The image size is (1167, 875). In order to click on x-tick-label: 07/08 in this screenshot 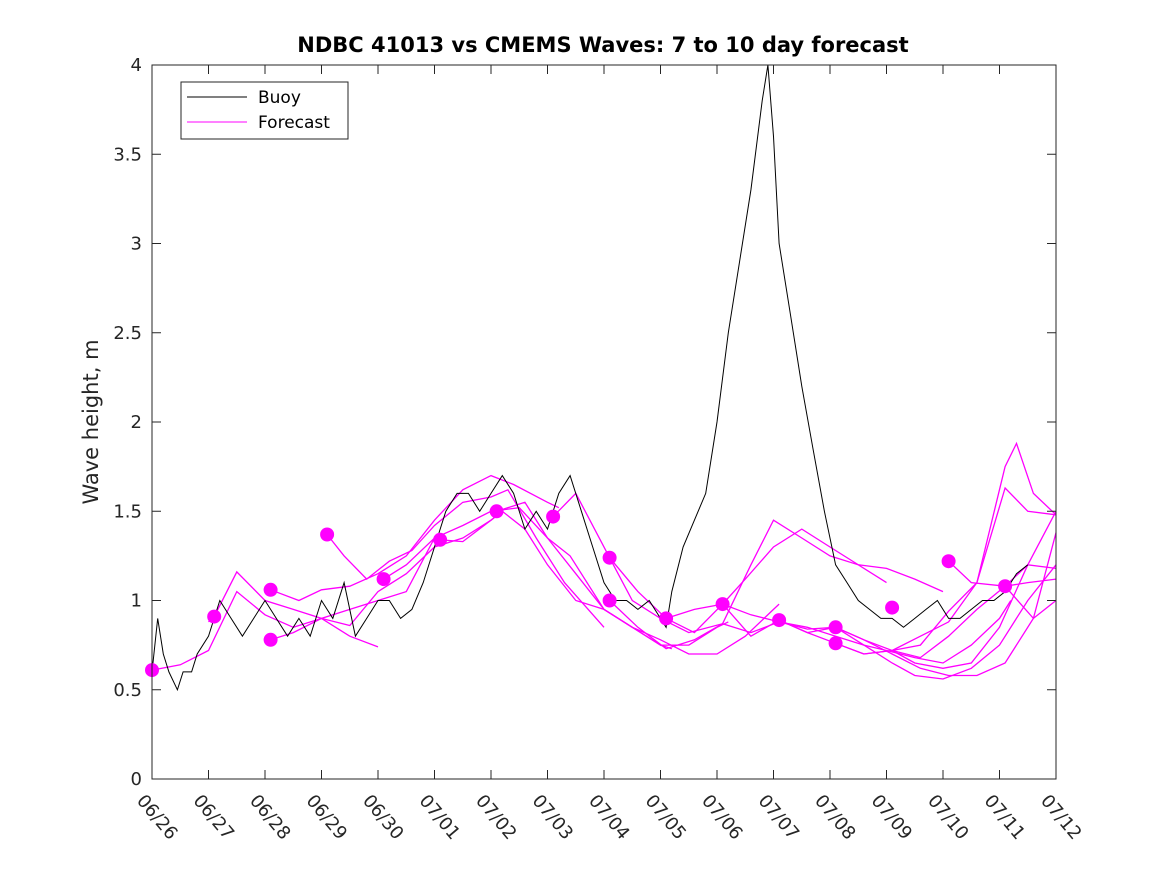, I will do `click(834, 817)`.